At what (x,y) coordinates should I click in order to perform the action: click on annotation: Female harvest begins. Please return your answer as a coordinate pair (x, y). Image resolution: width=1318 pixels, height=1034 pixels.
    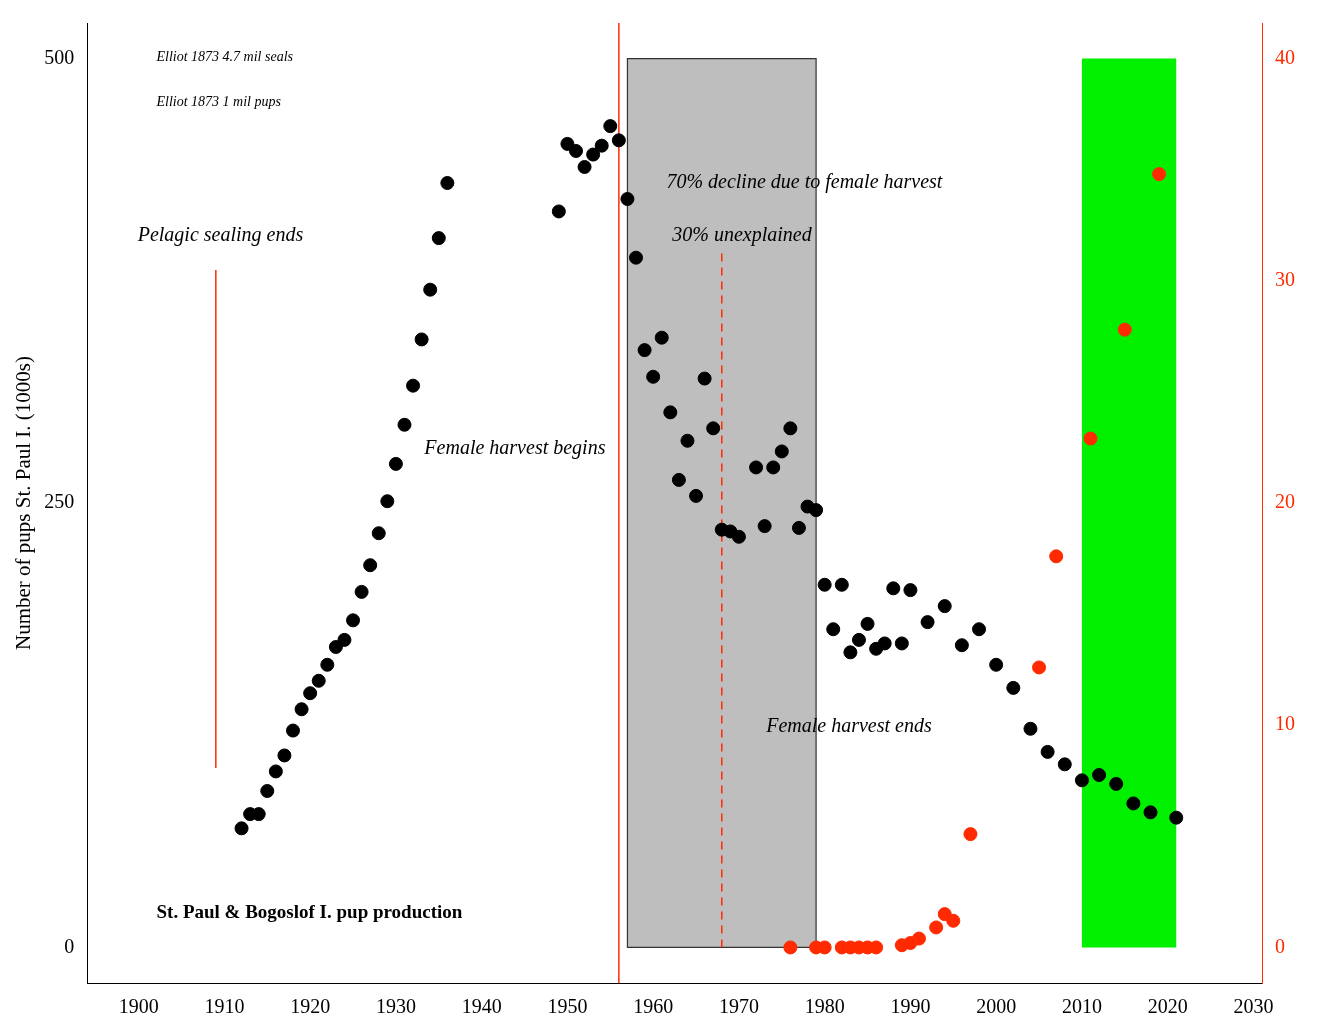
    Looking at the image, I should click on (514, 448).